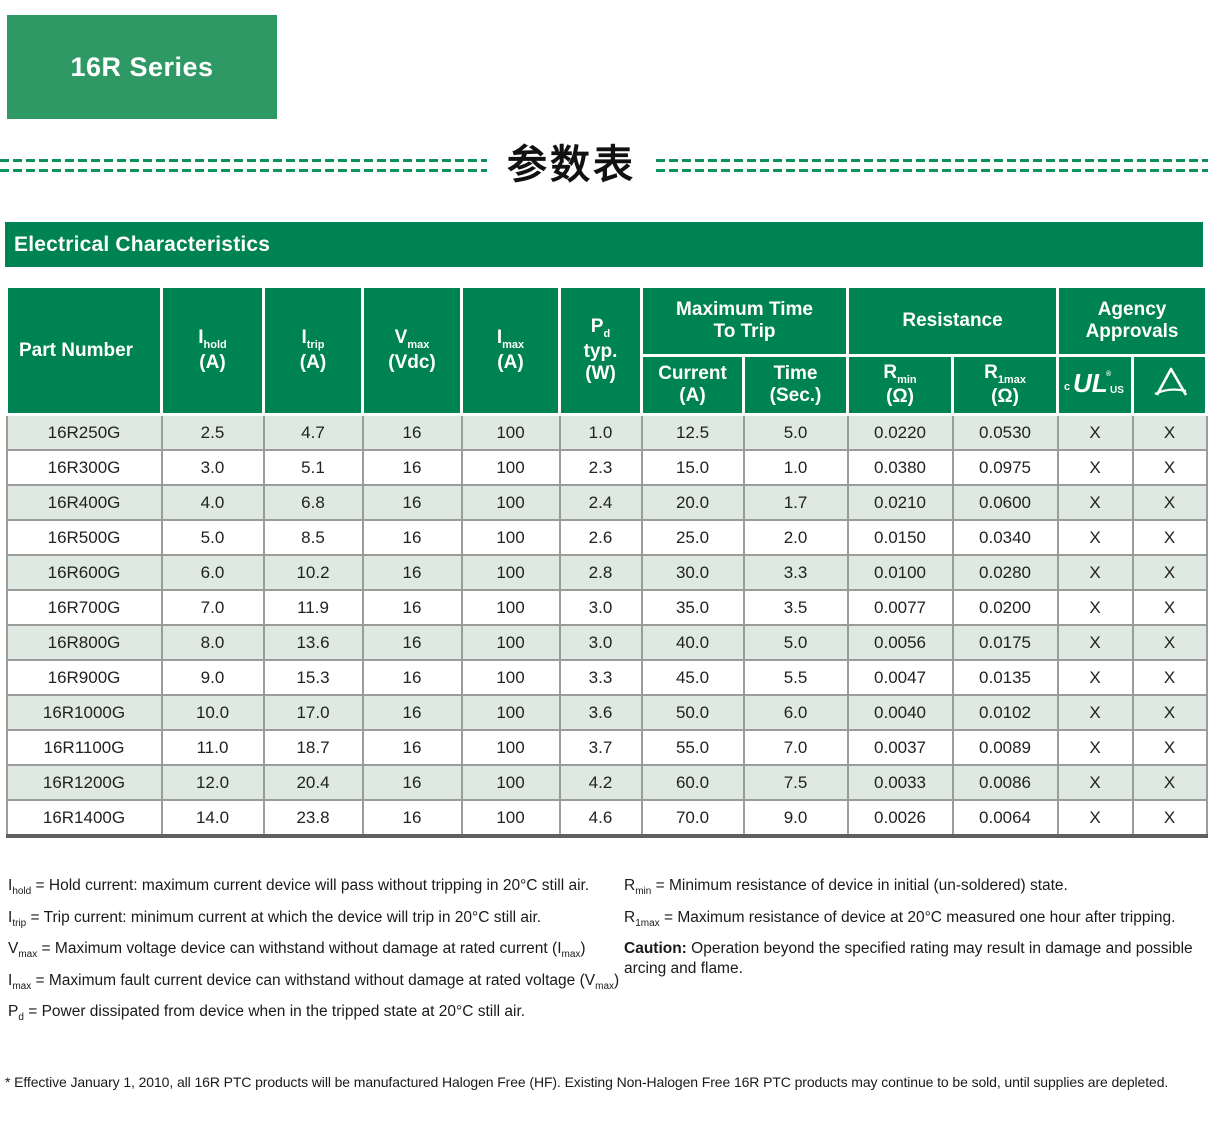 This screenshot has width=1208, height=1138. What do you see at coordinates (84, 502) in the screenshot?
I see `part-number-cell: 16R400G` at bounding box center [84, 502].